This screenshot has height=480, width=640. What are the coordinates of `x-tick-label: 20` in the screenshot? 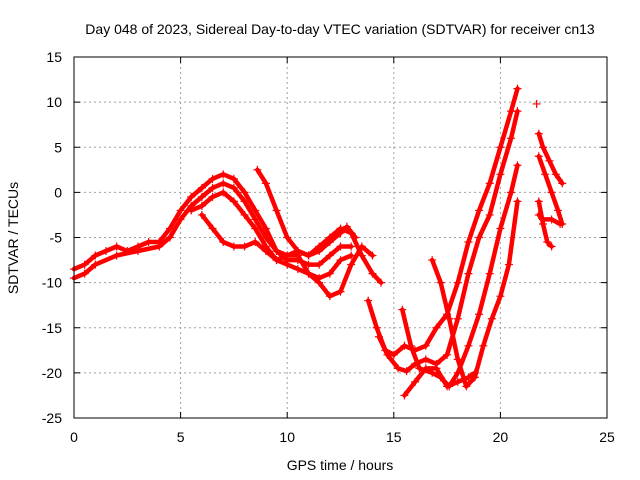 It's located at (501, 437).